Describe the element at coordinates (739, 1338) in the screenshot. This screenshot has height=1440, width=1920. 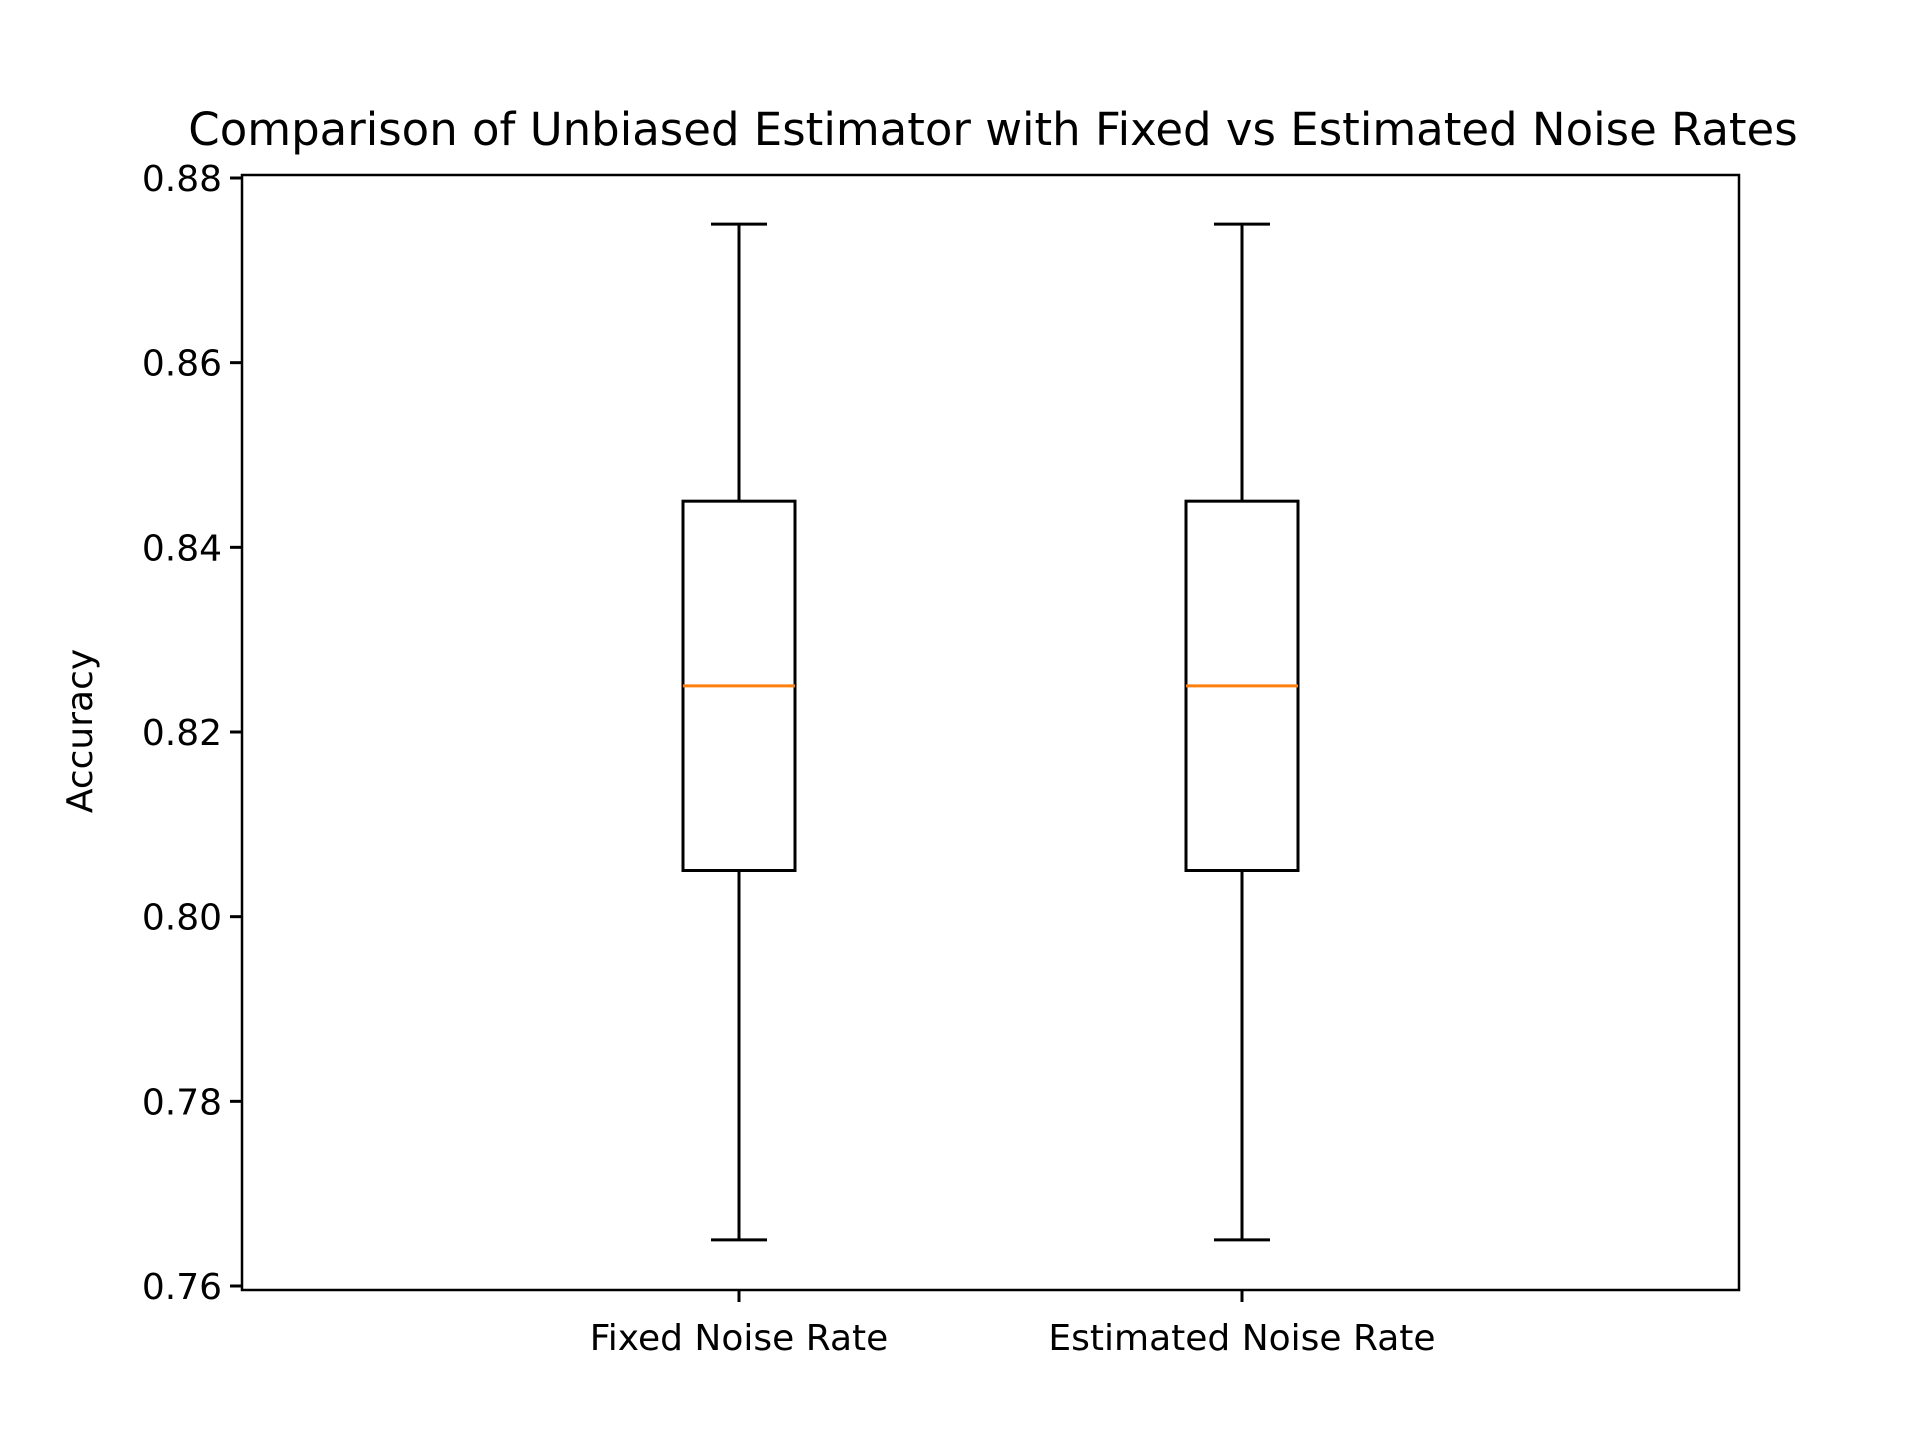
I see `x-tick-label: Fixed Noise Rate` at that location.